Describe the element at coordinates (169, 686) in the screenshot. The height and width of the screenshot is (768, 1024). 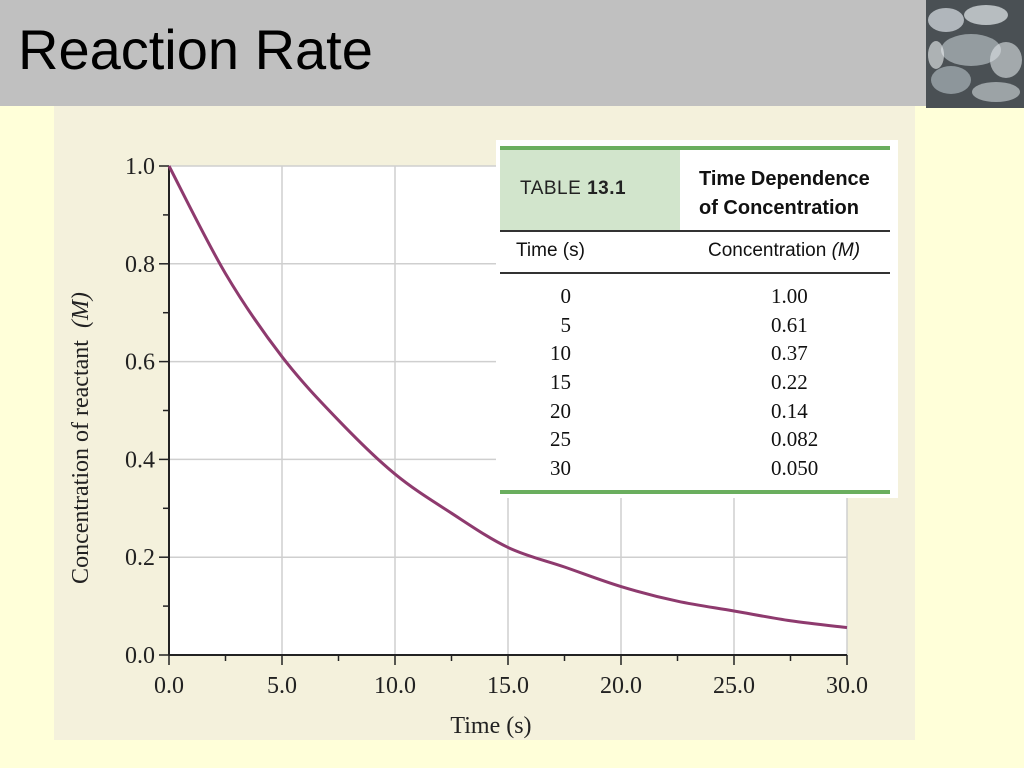
I see `x-tick-label: 0.0` at that location.